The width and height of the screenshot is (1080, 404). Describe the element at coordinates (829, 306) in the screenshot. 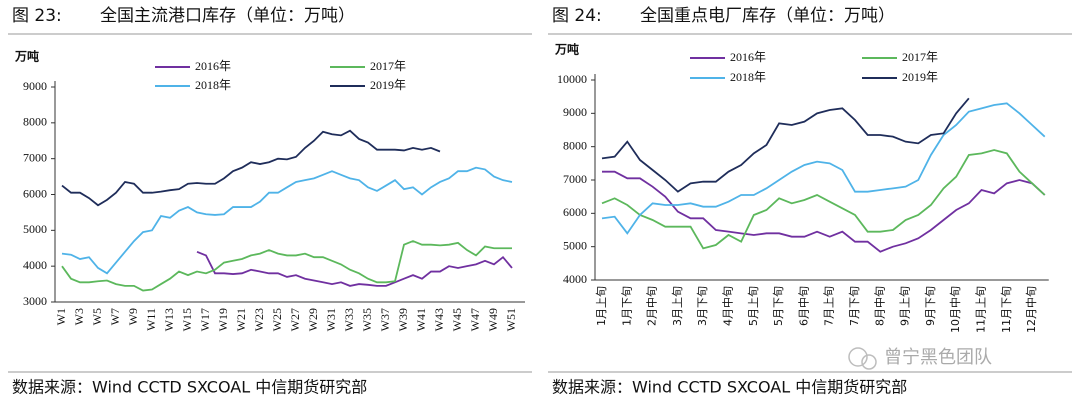

I see `x-tick-label: 7月上旬` at that location.